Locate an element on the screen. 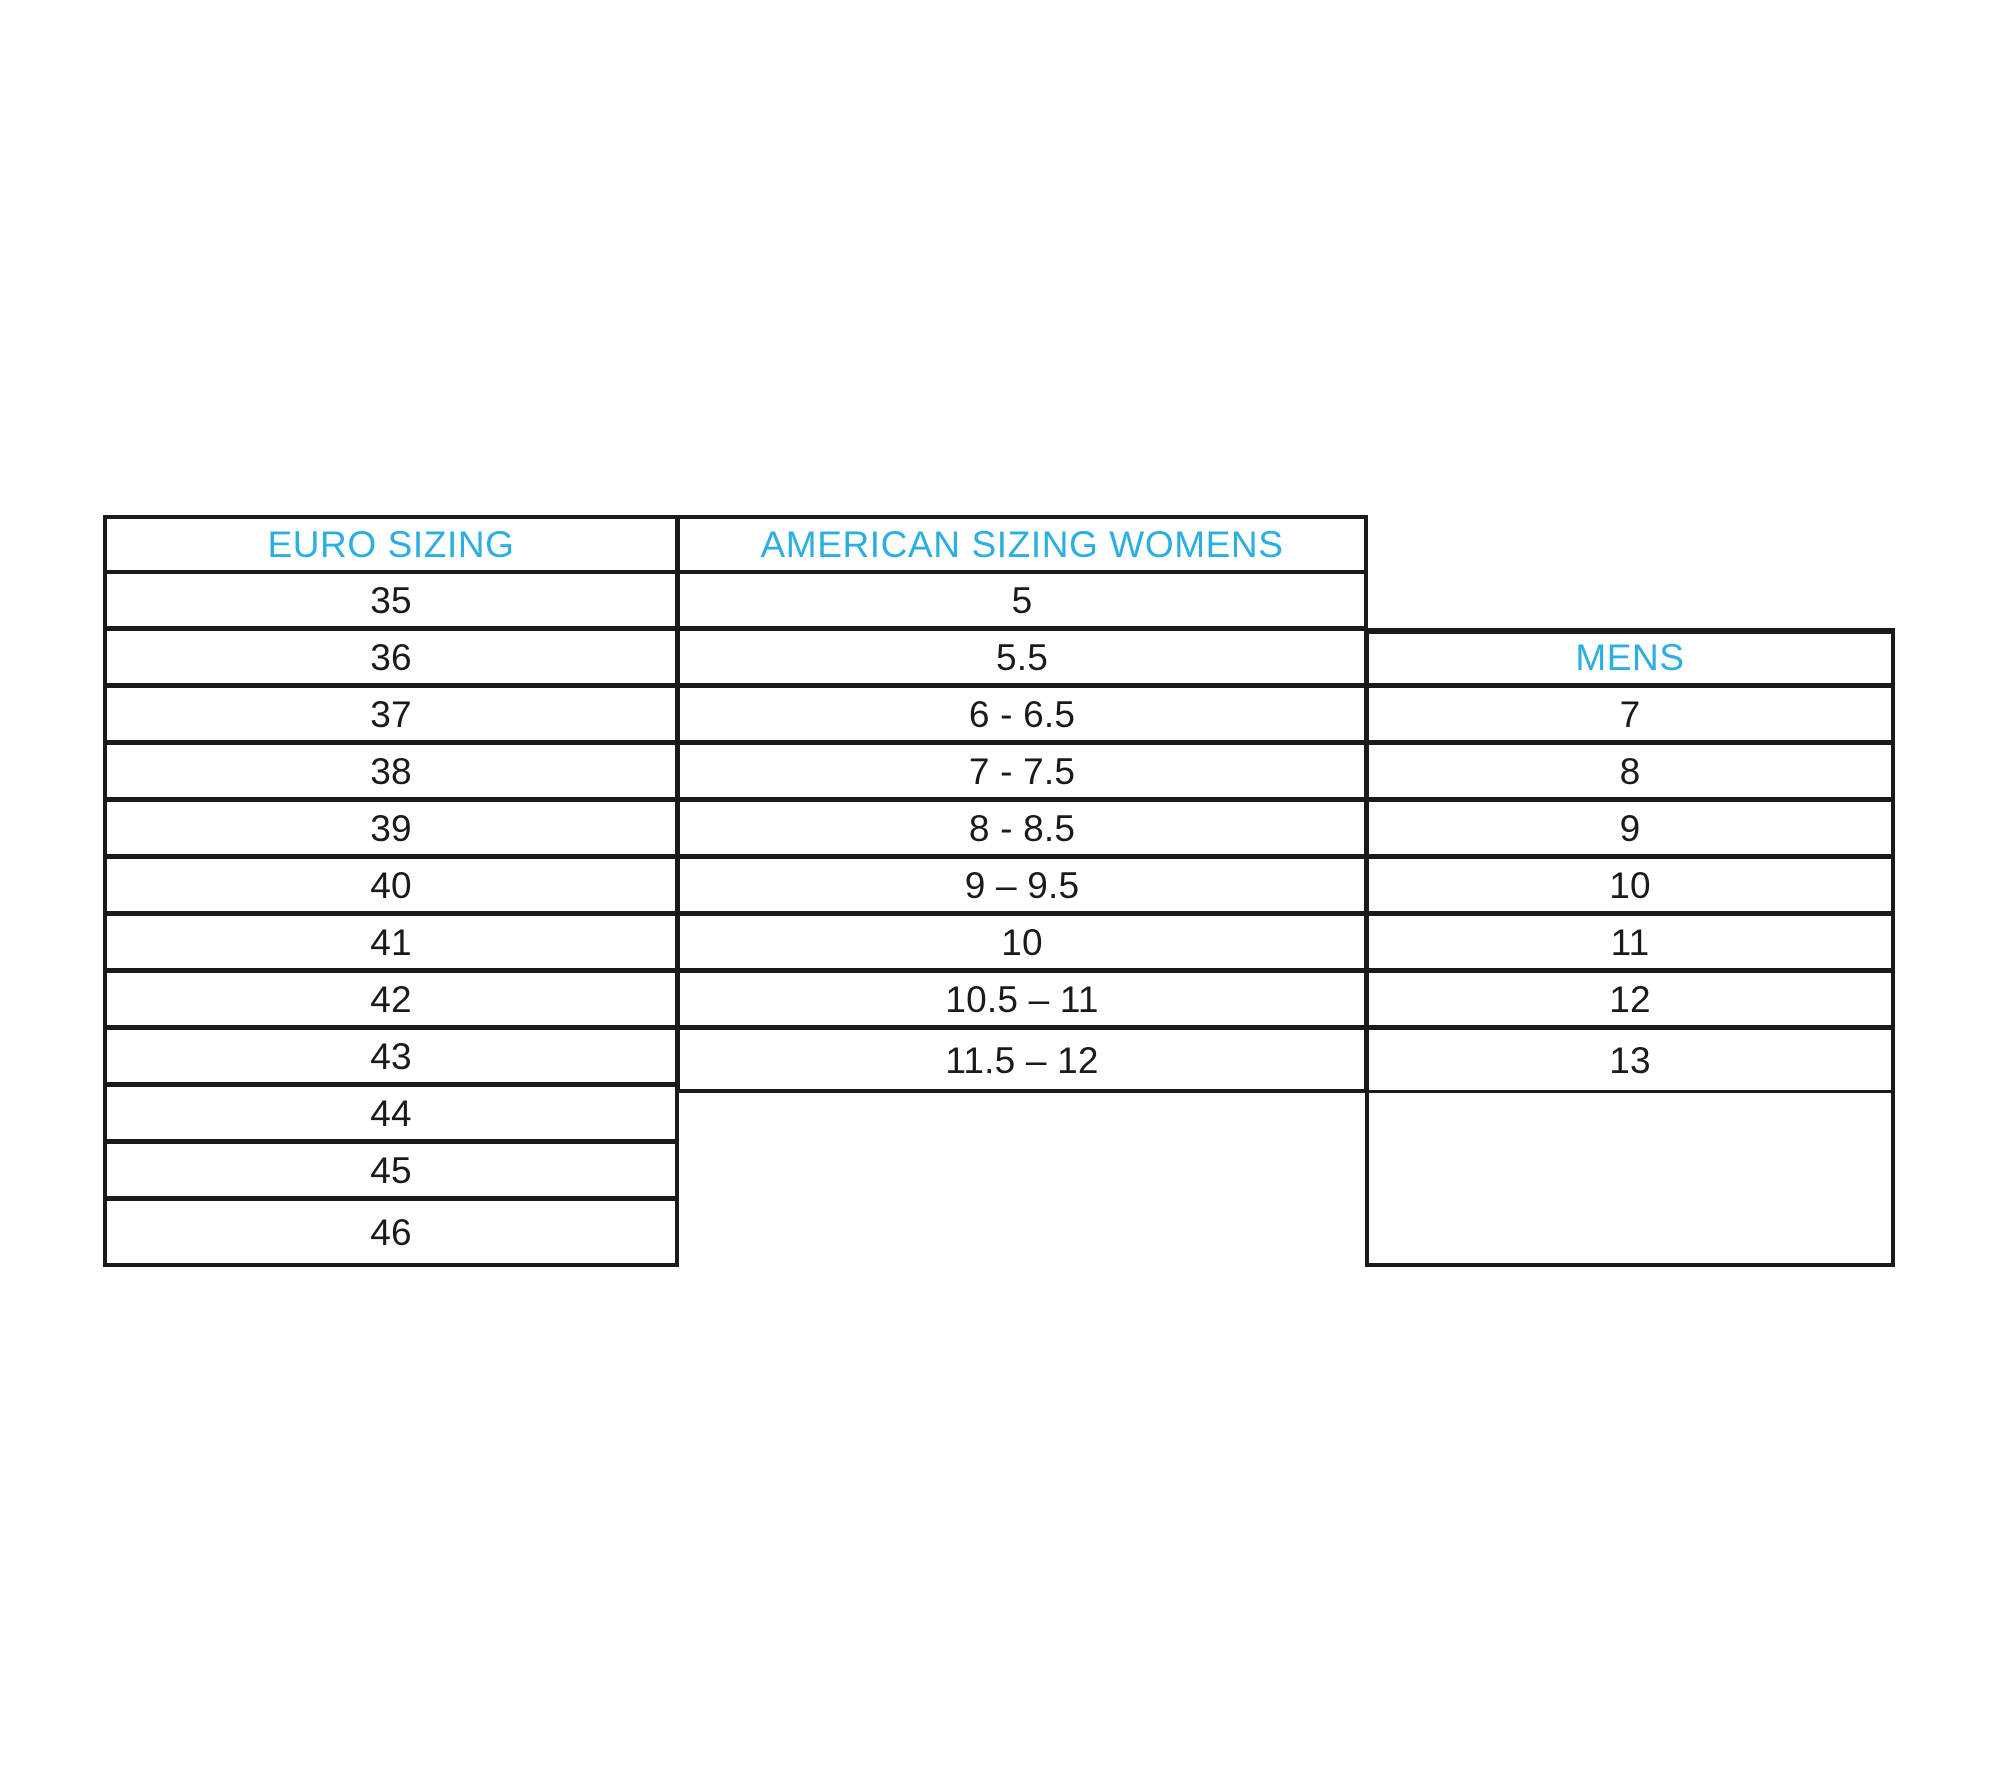 This screenshot has height=1778, width=2000. table-cell-euro: 41 is located at coordinates (391, 942).